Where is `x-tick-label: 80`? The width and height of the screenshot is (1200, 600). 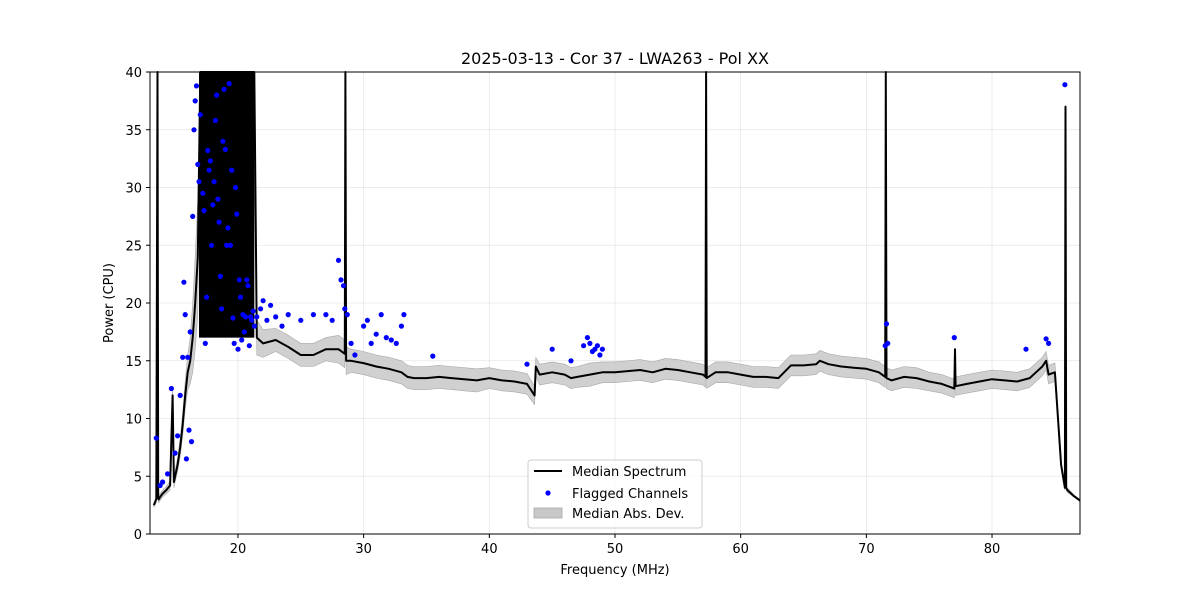
x-tick-label: 80 is located at coordinates (992, 549).